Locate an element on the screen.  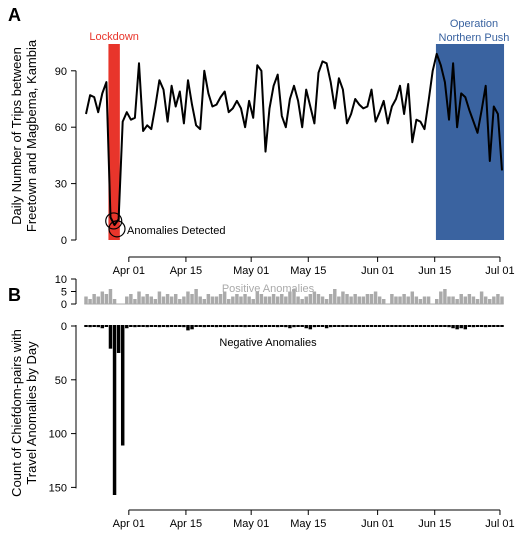
panel-a-y-label-line-1: Freetown and Magbema, Kambia is located at coordinates (31, 135).